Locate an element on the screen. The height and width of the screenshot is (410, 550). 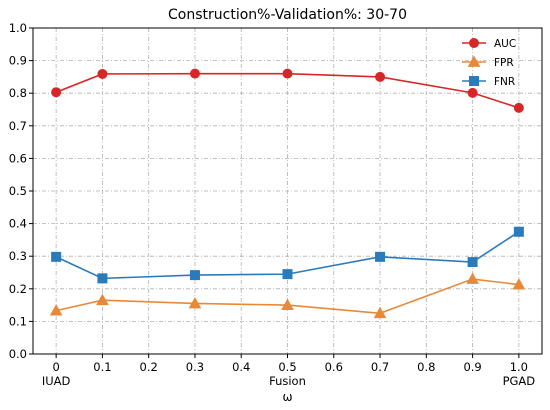
y-tick-label: 0.4 is located at coordinates (18, 224).